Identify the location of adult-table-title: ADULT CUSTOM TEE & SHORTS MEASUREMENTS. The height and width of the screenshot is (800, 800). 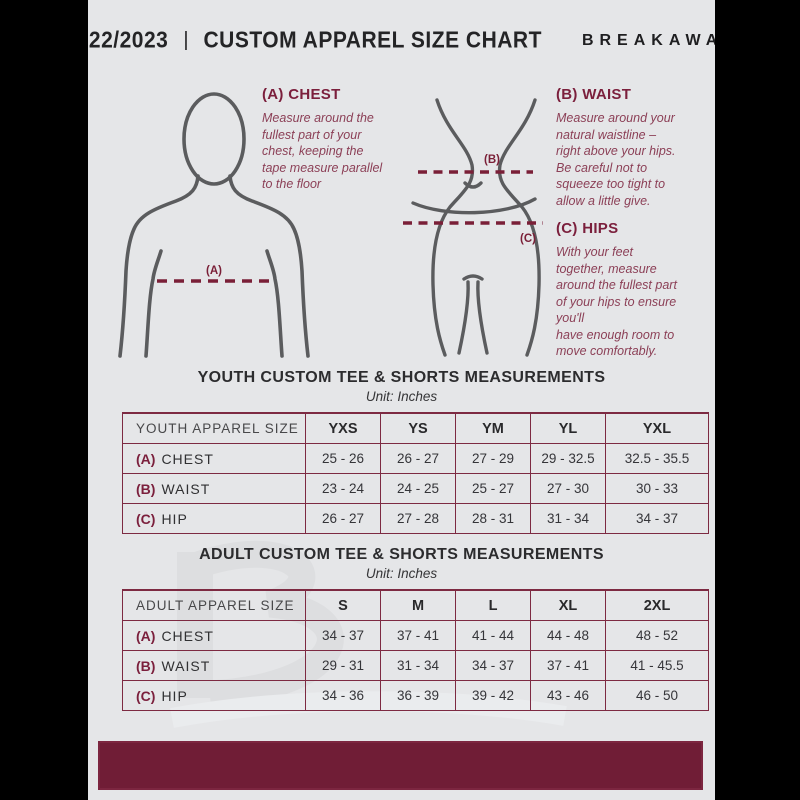
(401, 554).